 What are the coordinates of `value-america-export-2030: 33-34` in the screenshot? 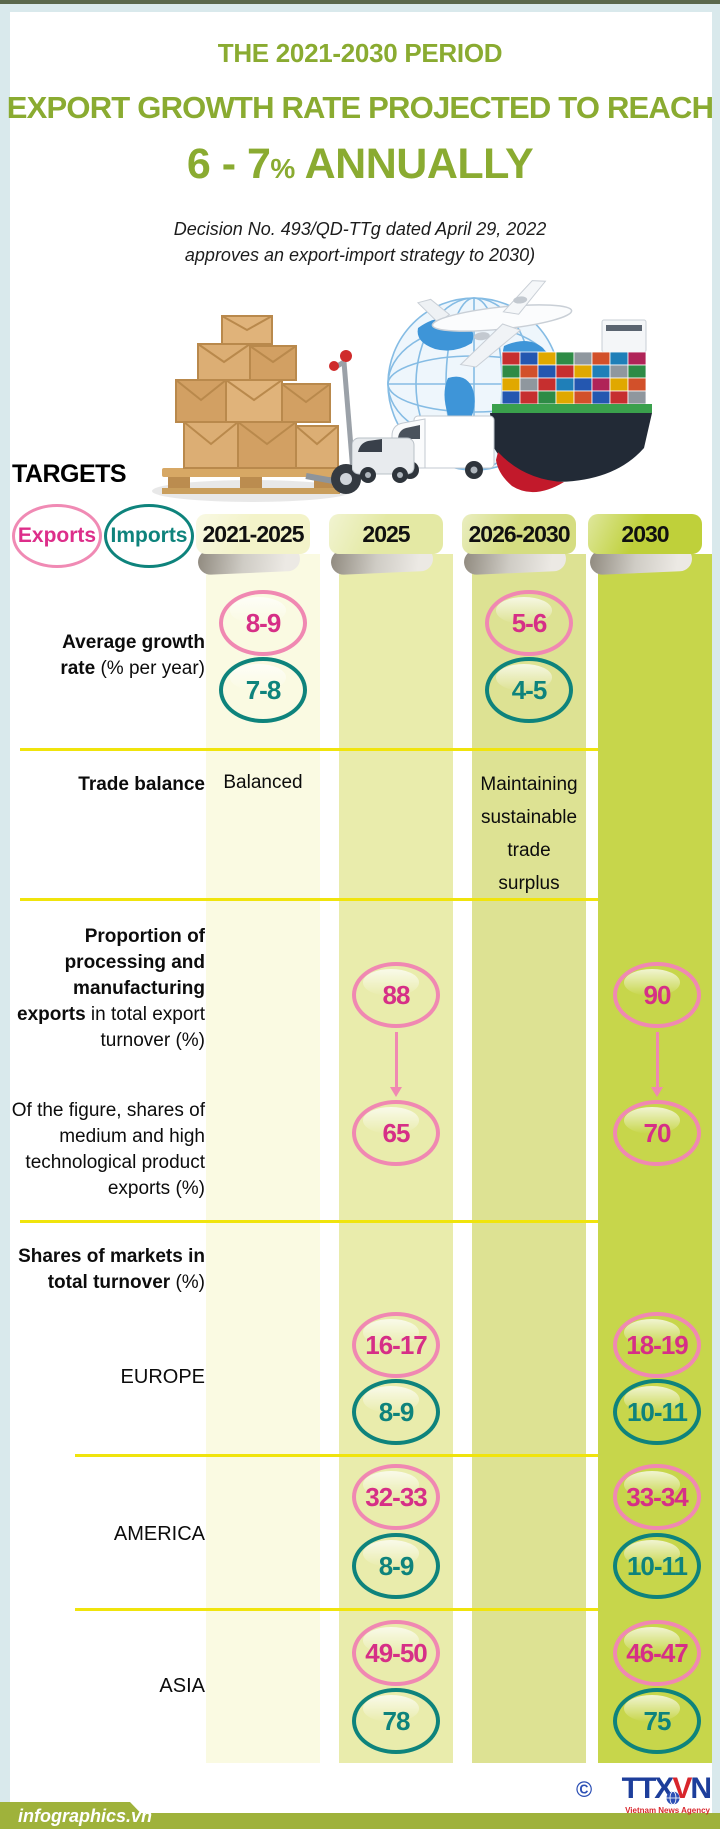 It's located at (657, 1497).